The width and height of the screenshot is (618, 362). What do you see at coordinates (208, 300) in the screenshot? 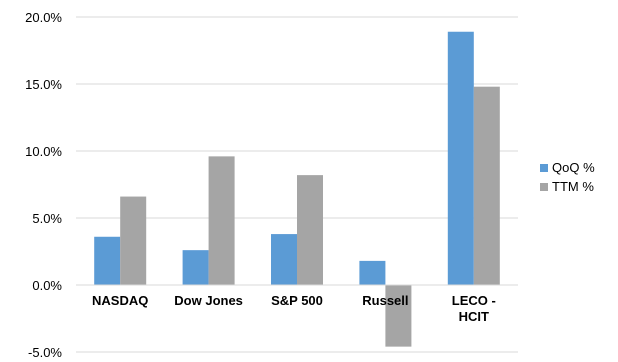
I see `category-label: Dow Jones` at bounding box center [208, 300].